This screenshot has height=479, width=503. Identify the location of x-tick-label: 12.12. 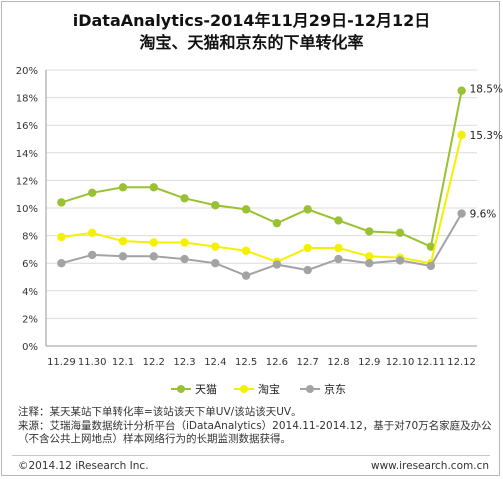
(461, 362).